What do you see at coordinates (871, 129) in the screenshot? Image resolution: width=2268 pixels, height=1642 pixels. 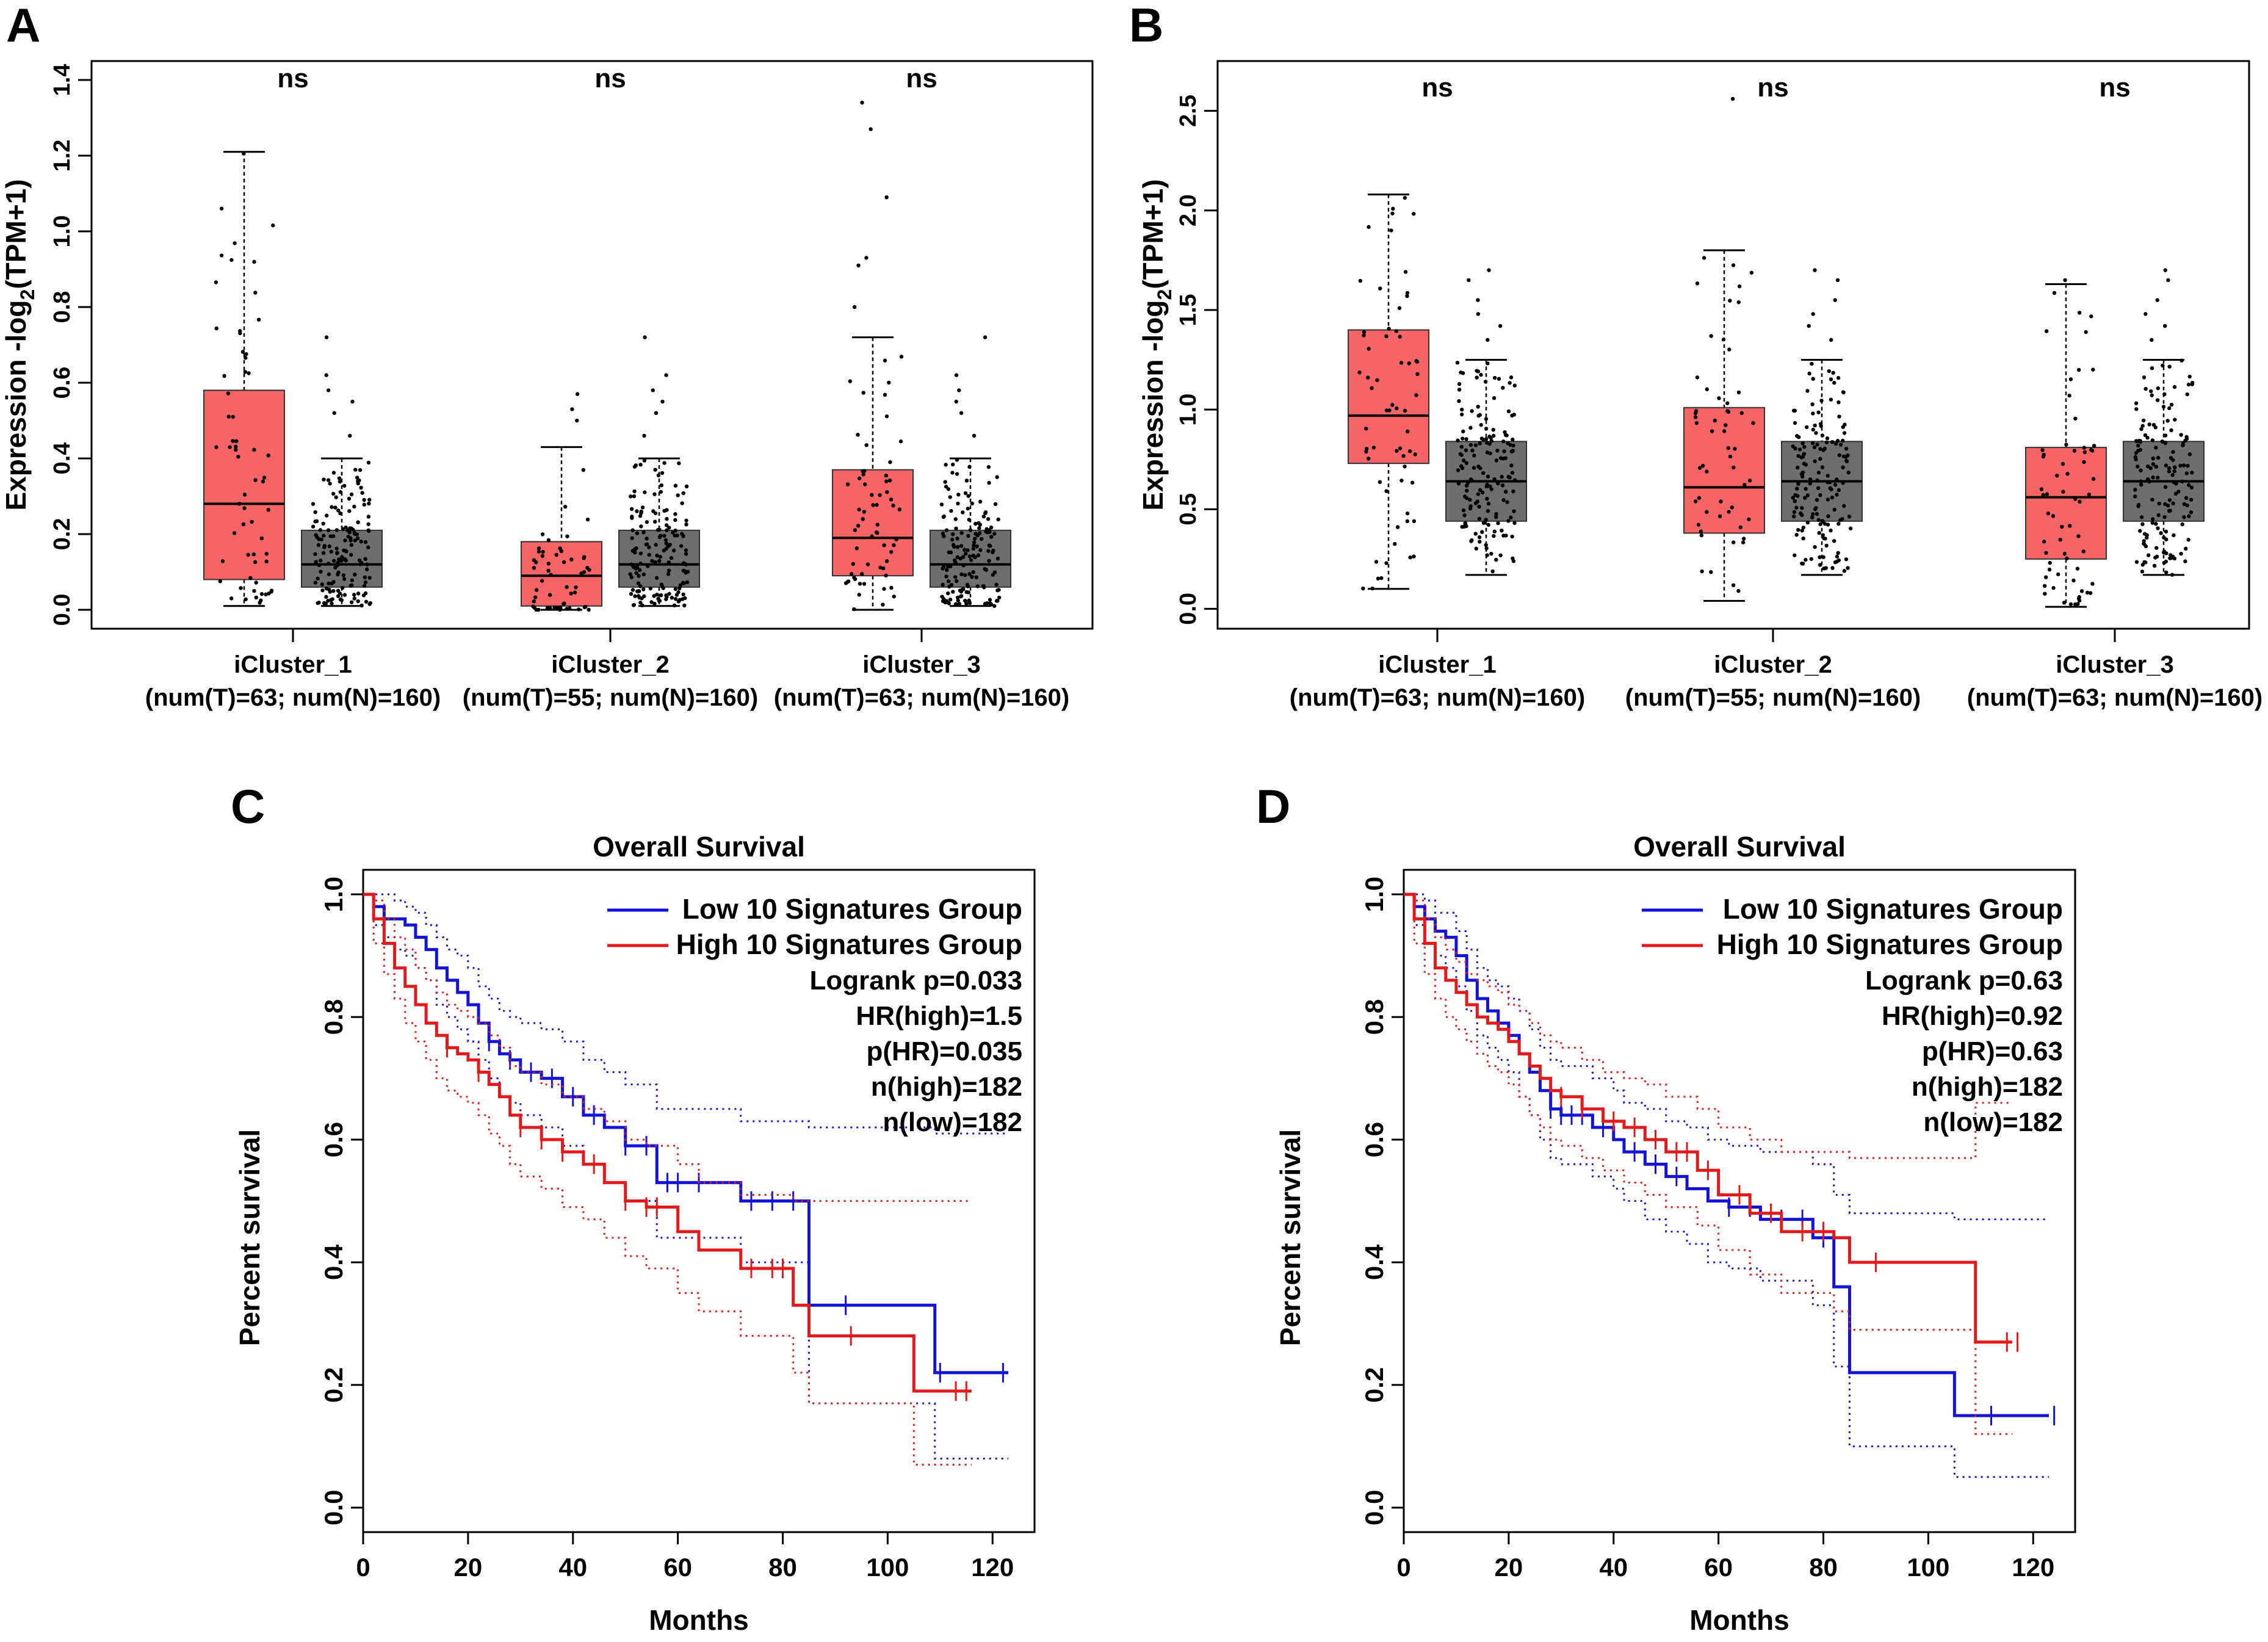 I see `tumor-outlier` at bounding box center [871, 129].